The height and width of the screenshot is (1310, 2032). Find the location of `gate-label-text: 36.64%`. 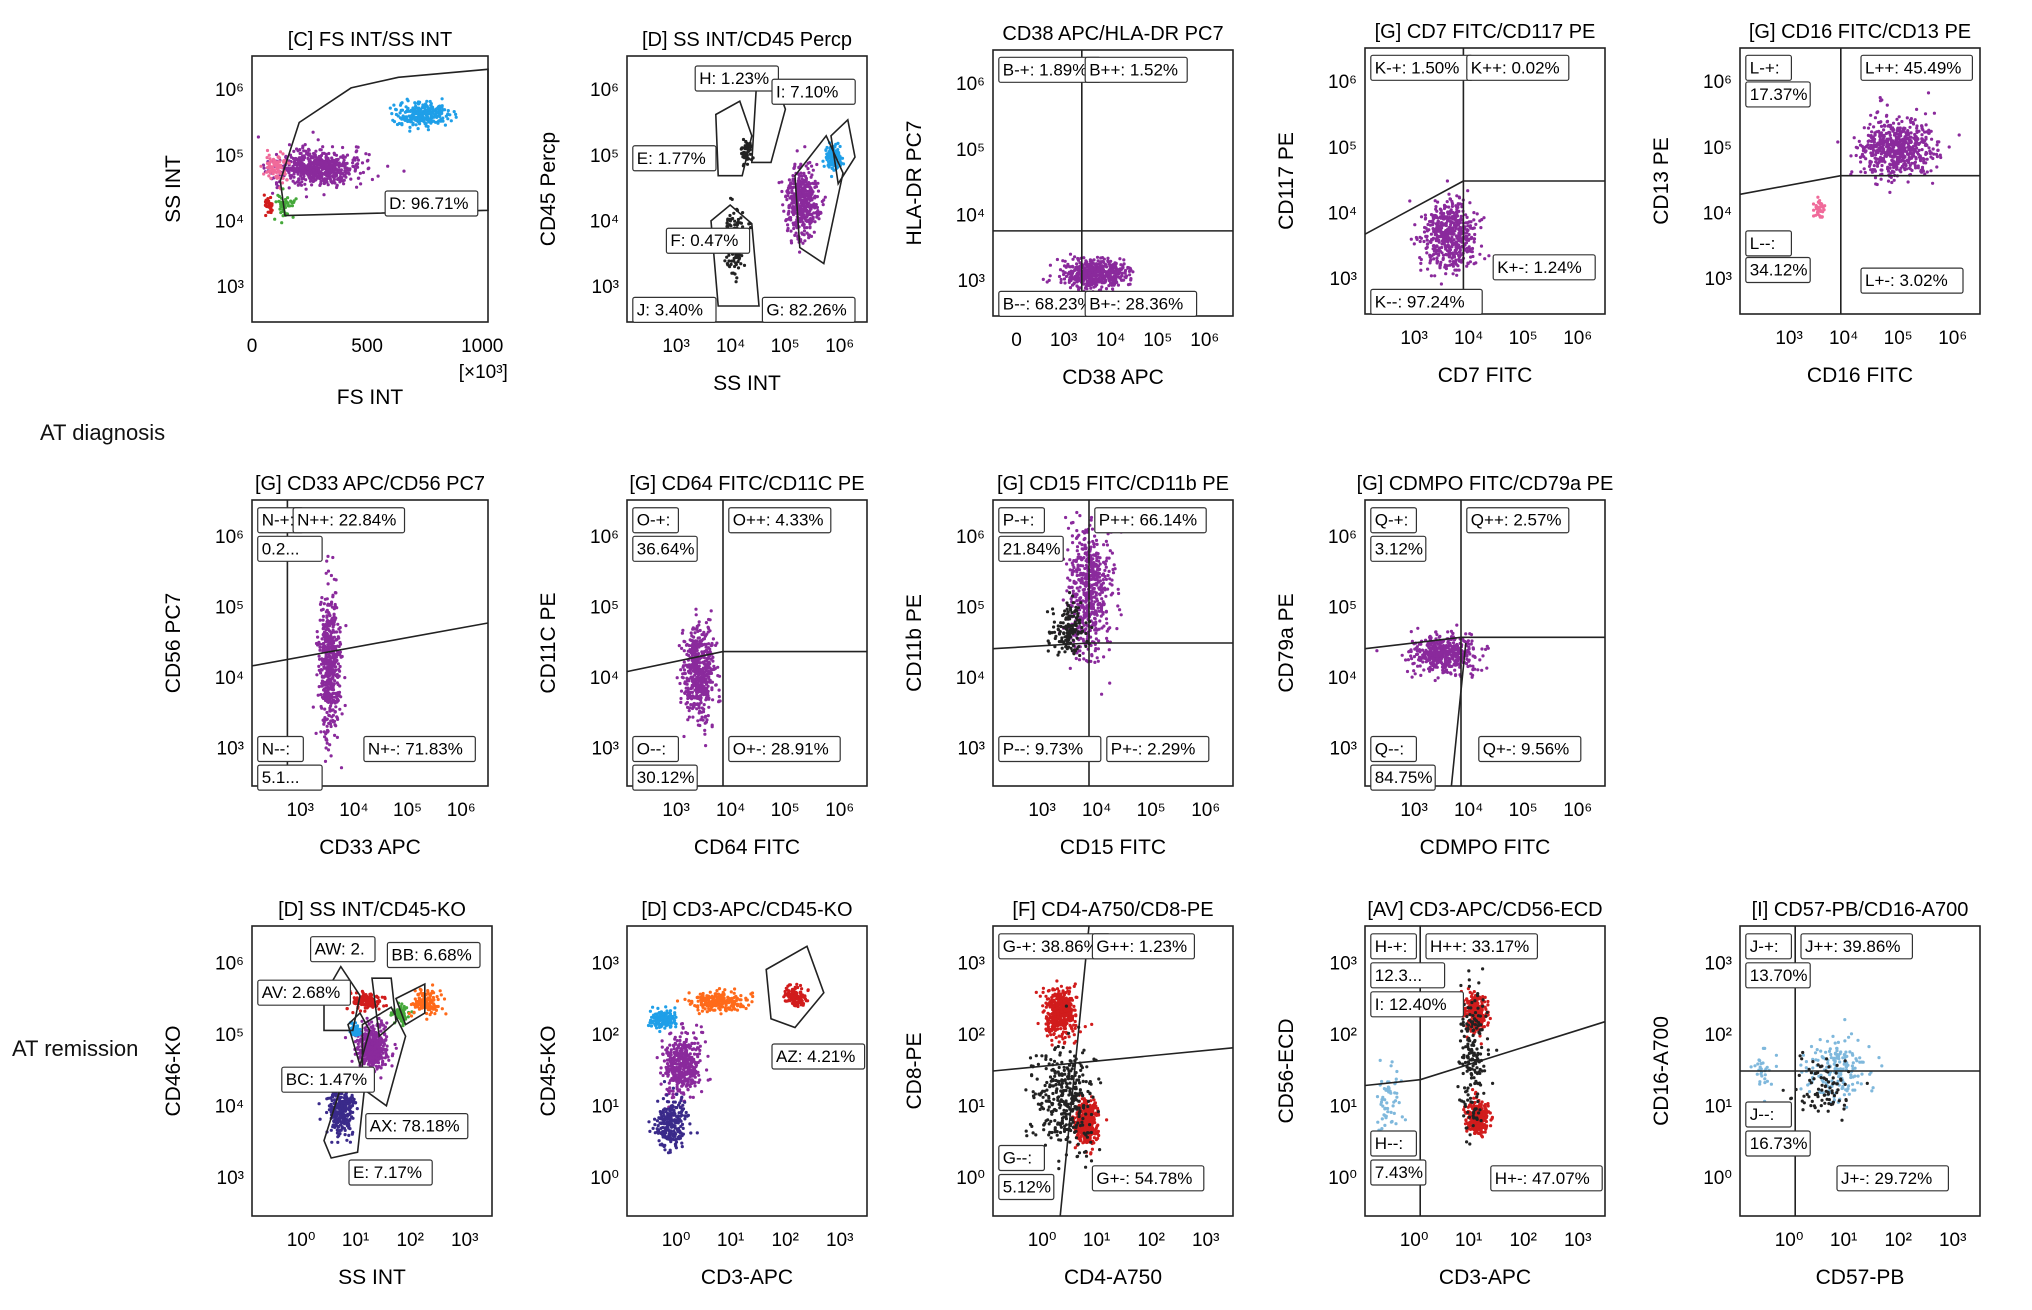

gate-label-text: 36.64% is located at coordinates (666, 548).